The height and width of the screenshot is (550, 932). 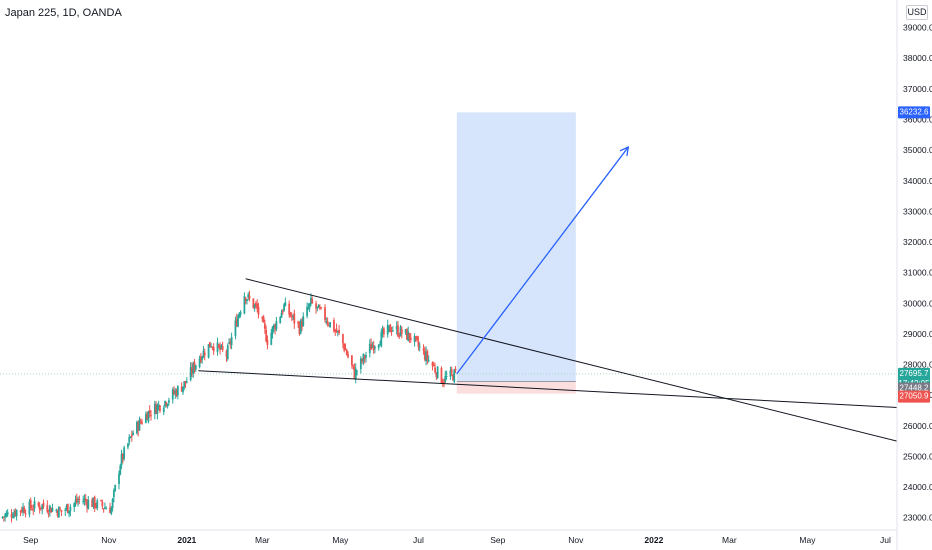 What do you see at coordinates (917, 12) in the screenshot?
I see `currency-button: USD` at bounding box center [917, 12].